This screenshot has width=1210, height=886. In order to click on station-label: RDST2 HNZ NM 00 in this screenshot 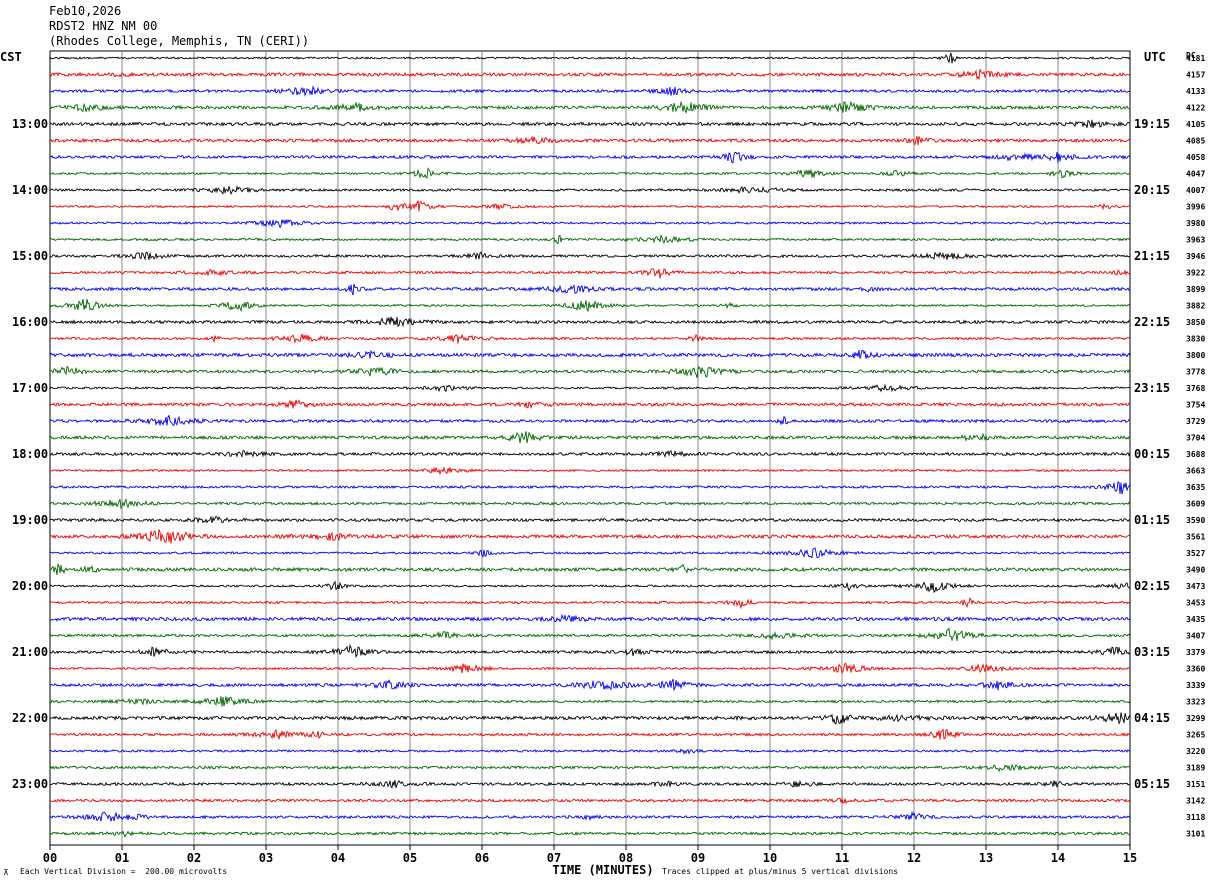, I will do `click(103, 26)`.